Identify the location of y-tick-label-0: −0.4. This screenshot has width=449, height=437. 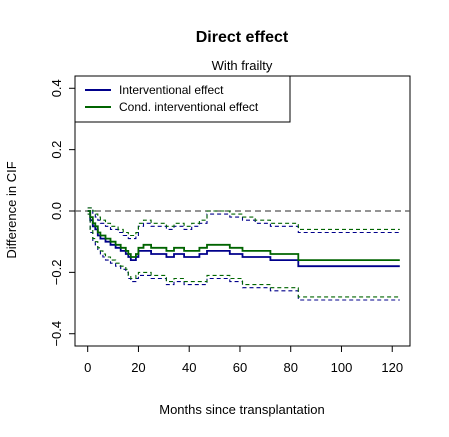
(56, 334).